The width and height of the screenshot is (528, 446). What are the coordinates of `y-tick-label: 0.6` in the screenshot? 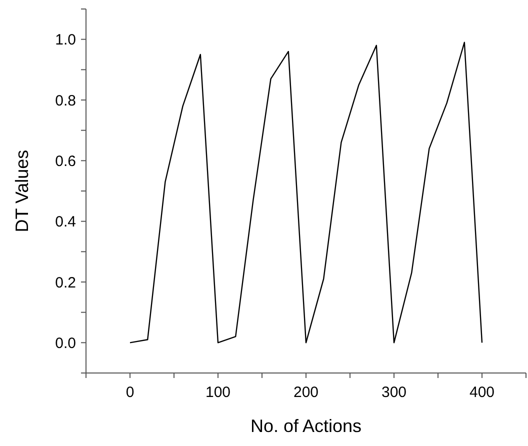 It's located at (65, 161).